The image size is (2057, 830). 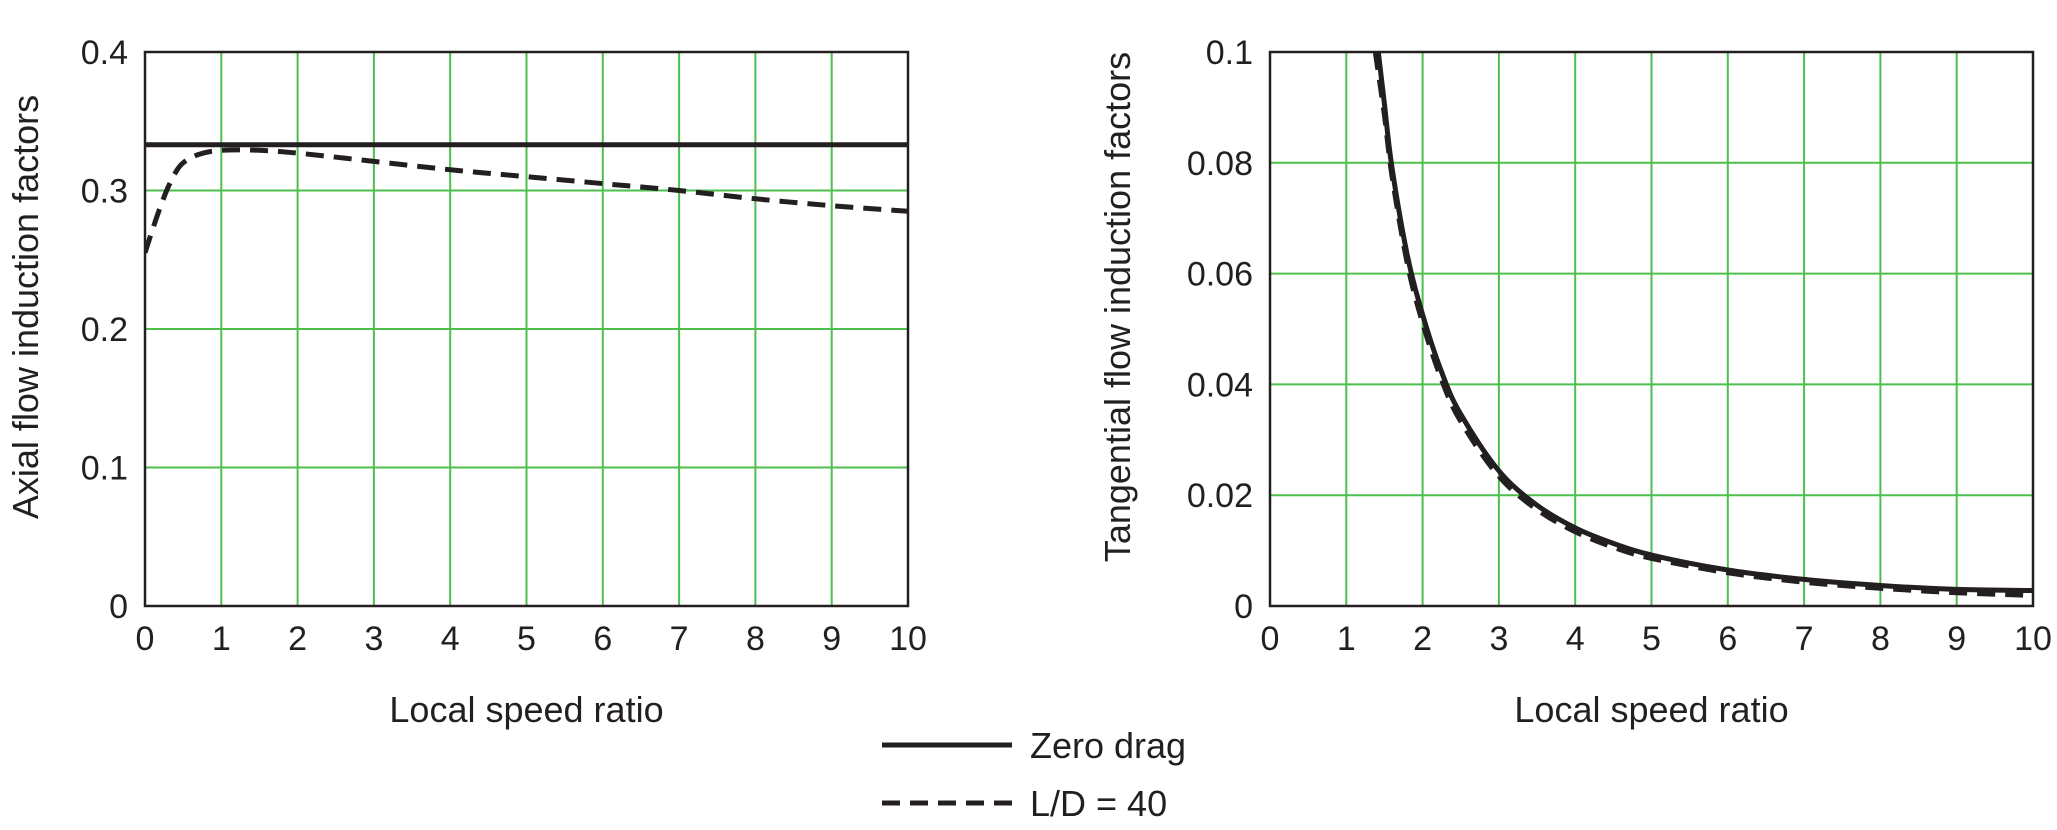 I want to click on tangential-x-tick-label: 5, so click(x=1651, y=639).